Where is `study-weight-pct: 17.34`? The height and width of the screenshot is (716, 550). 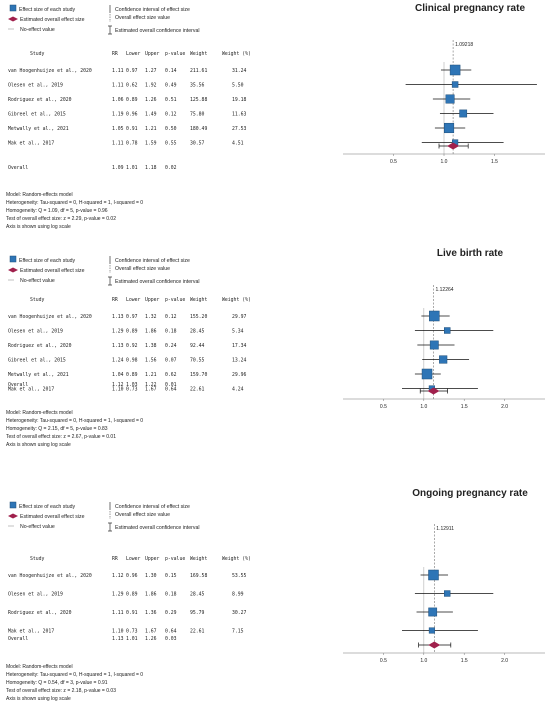
study-weight-pct: 17.34 is located at coordinates (239, 346).